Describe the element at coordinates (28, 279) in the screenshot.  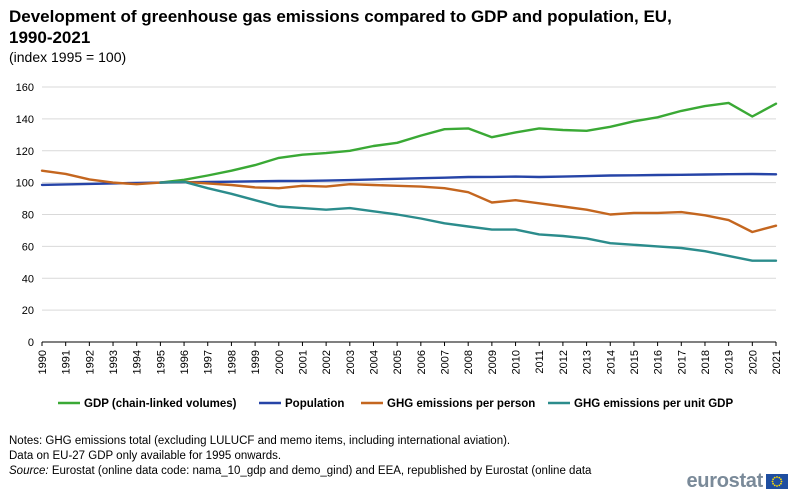
I see `y-tick-label: 40` at that location.